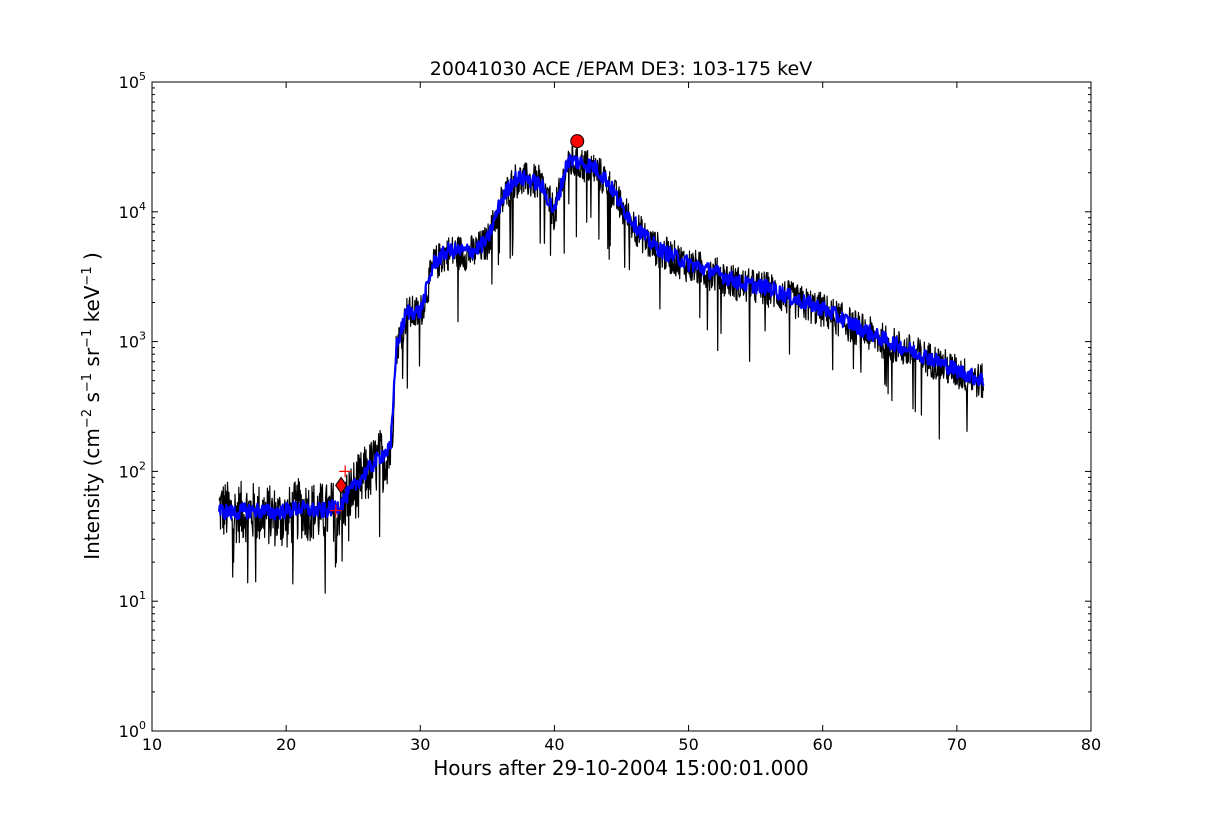 Image resolution: width=1212 pixels, height=816 pixels. I want to click on x-tick-label: 80, so click(1091, 744).